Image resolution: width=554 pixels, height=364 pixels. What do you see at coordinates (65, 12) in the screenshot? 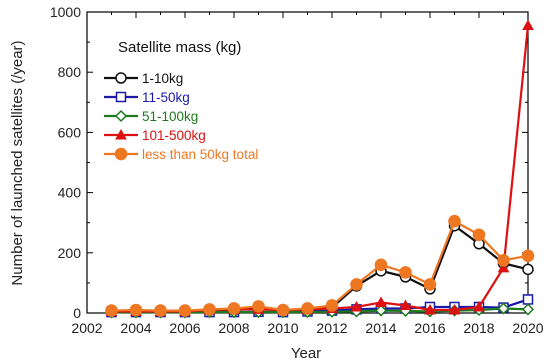
I see `y-tick-label: 1000` at bounding box center [65, 12].